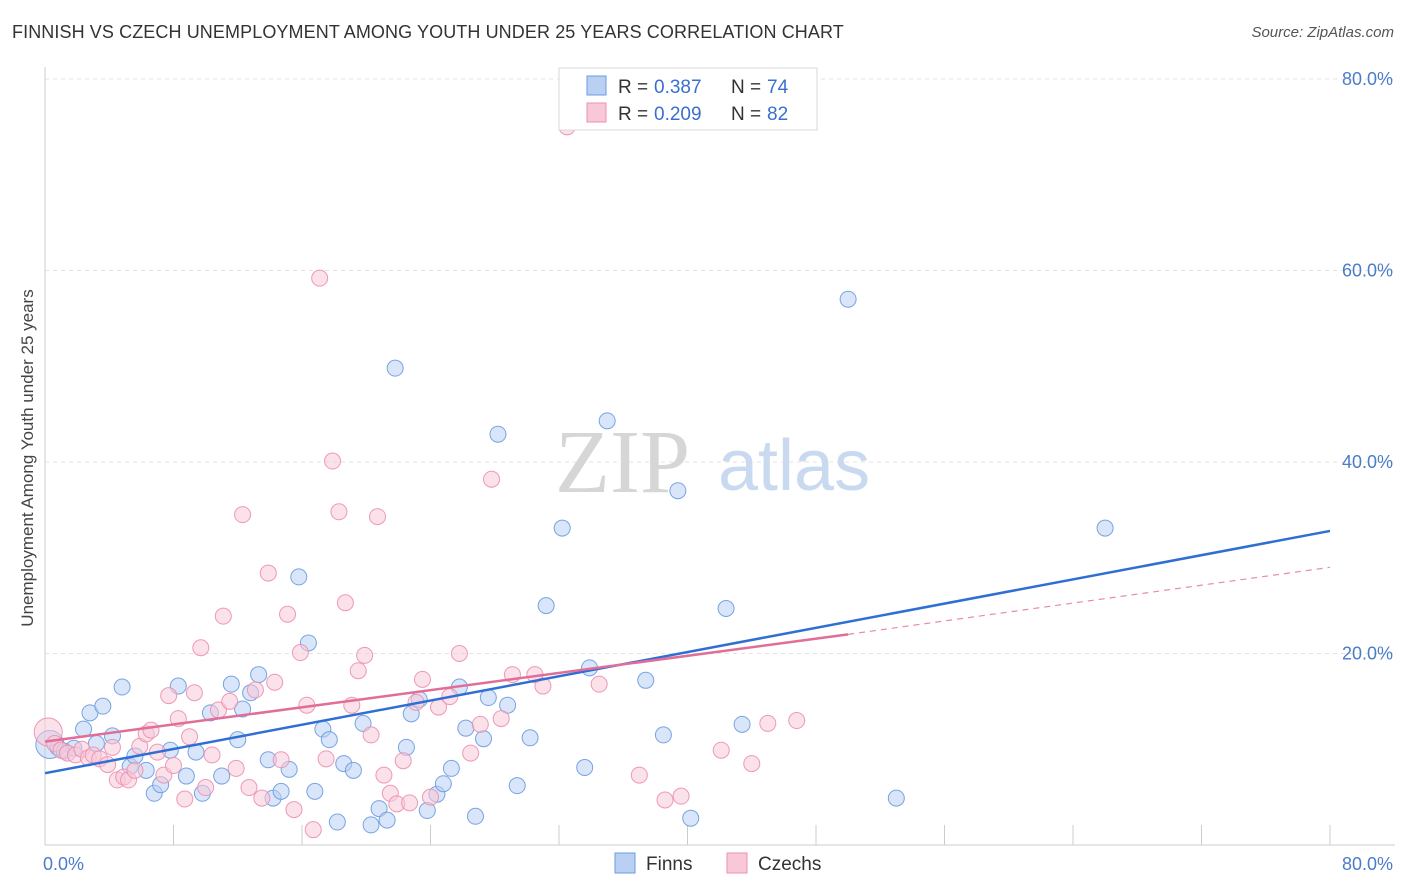 Image resolution: width=1406 pixels, height=892 pixels. Describe the element at coordinates (1322, 32) in the screenshot. I see `chart-source: Source: ZipAtlas.com` at that location.